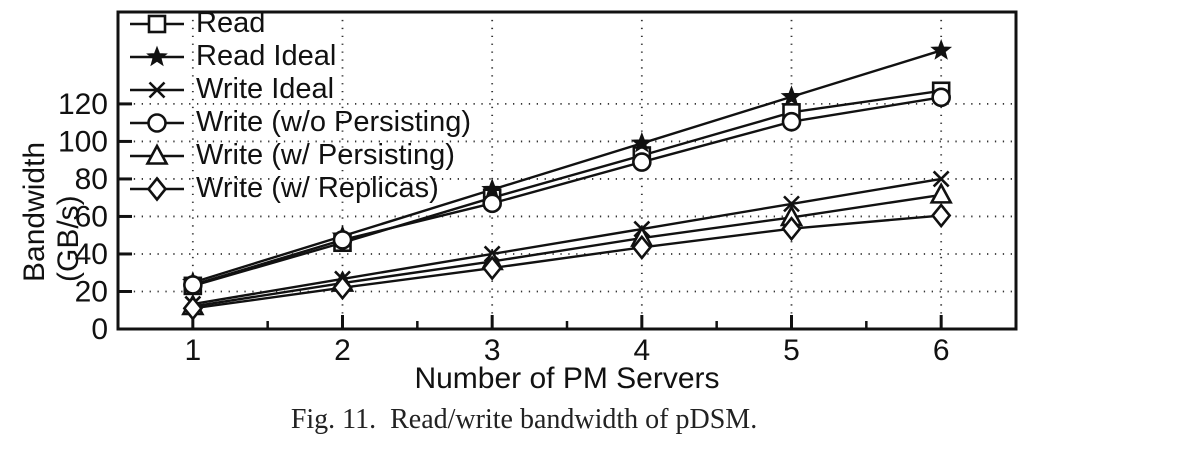  I want to click on x-tick-label: 1, so click(192, 350).